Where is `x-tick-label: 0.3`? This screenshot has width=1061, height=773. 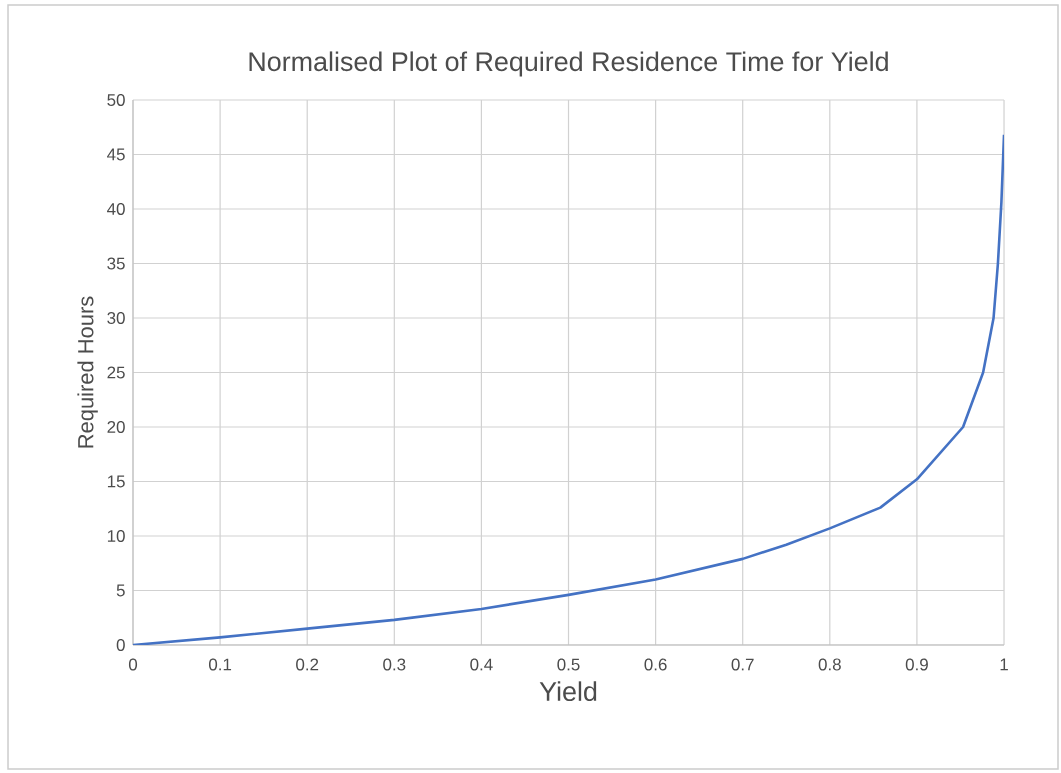
x-tick-label: 0.3 is located at coordinates (394, 664).